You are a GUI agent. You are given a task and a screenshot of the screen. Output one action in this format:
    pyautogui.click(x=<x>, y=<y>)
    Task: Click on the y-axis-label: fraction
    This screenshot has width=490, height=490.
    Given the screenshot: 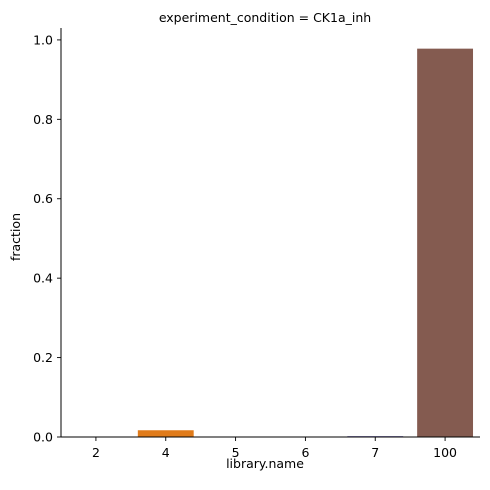 What is the action you would take?
    pyautogui.click(x=15, y=237)
    